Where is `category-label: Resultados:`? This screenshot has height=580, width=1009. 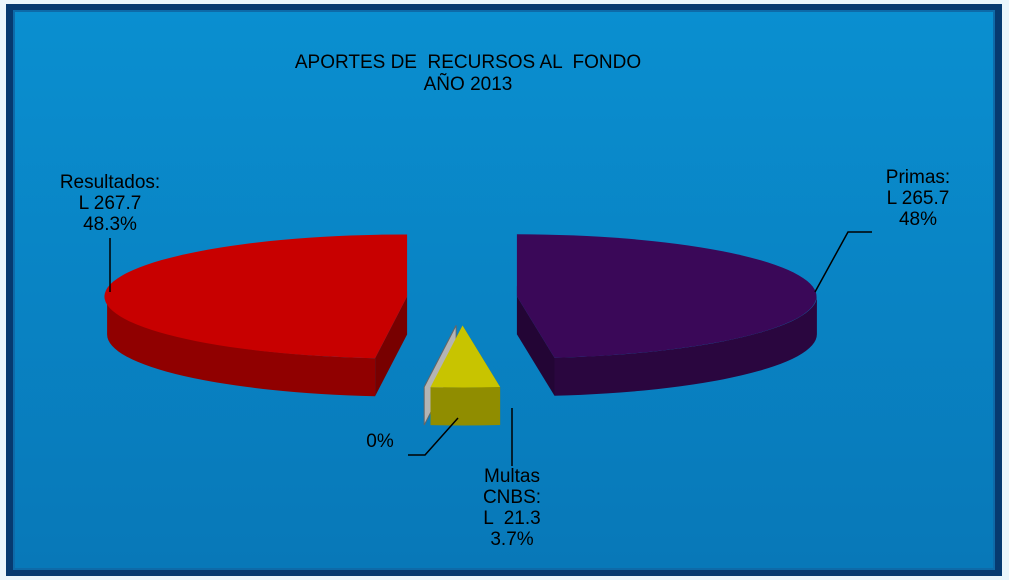
category-label: Resultados: is located at coordinates (110, 182).